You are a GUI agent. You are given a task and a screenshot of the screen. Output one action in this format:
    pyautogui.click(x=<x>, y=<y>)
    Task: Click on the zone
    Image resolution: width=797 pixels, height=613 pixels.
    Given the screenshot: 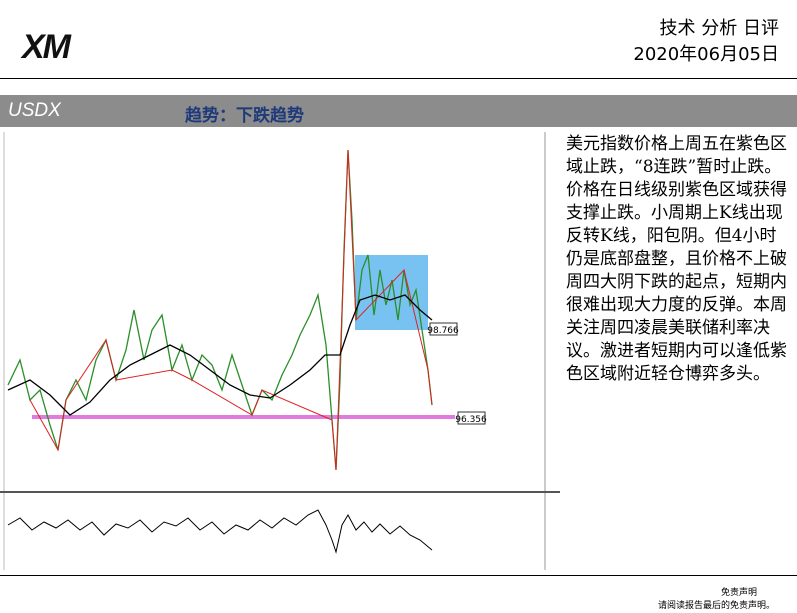 What is the action you would take?
    pyautogui.click(x=391, y=292)
    